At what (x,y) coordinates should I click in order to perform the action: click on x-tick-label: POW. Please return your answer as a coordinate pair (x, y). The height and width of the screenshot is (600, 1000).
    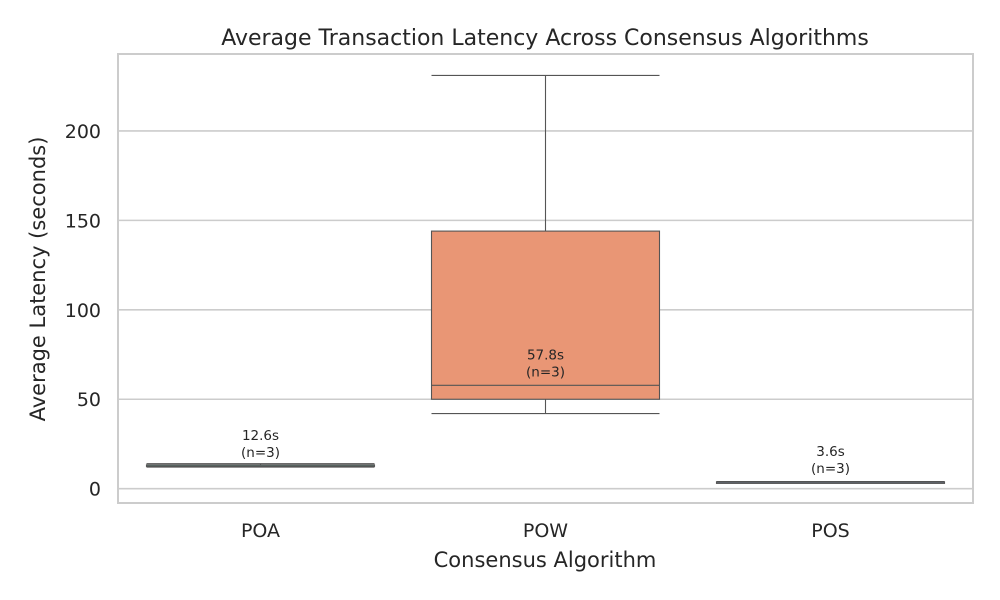
    Looking at the image, I should click on (545, 531).